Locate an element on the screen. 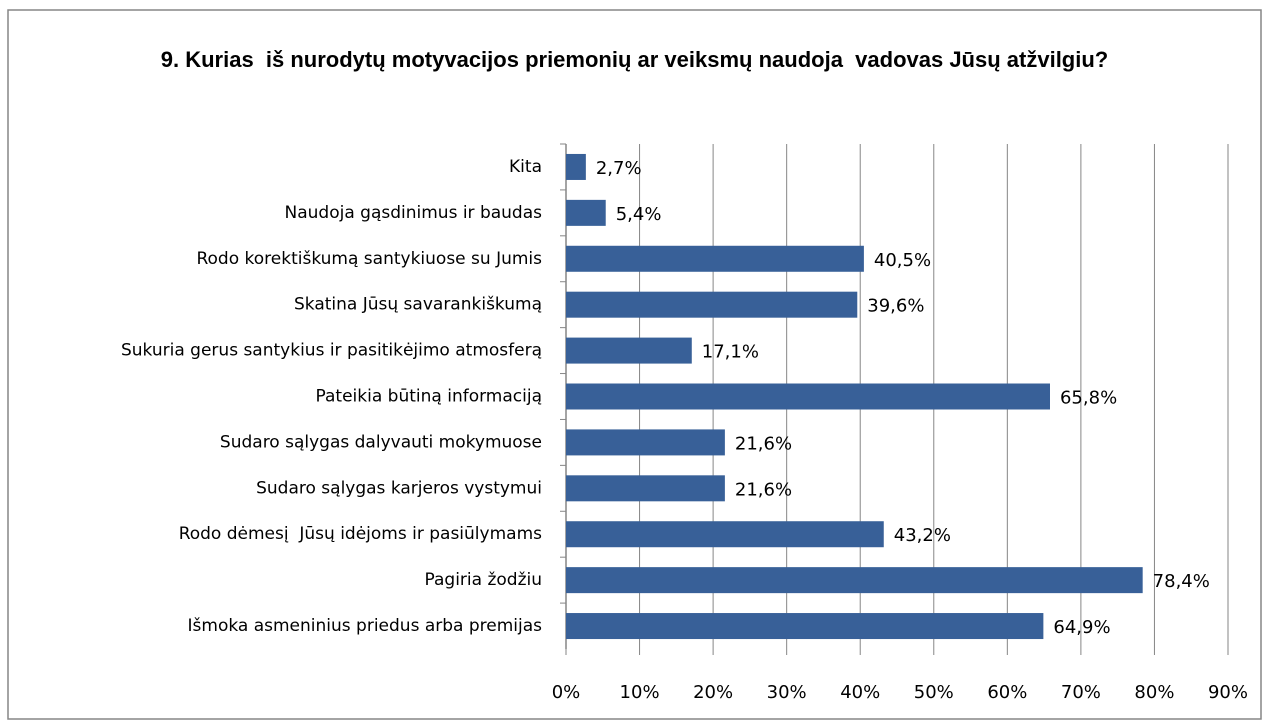 The height and width of the screenshot is (727, 1269). data-label: 2,7% is located at coordinates (619, 168).